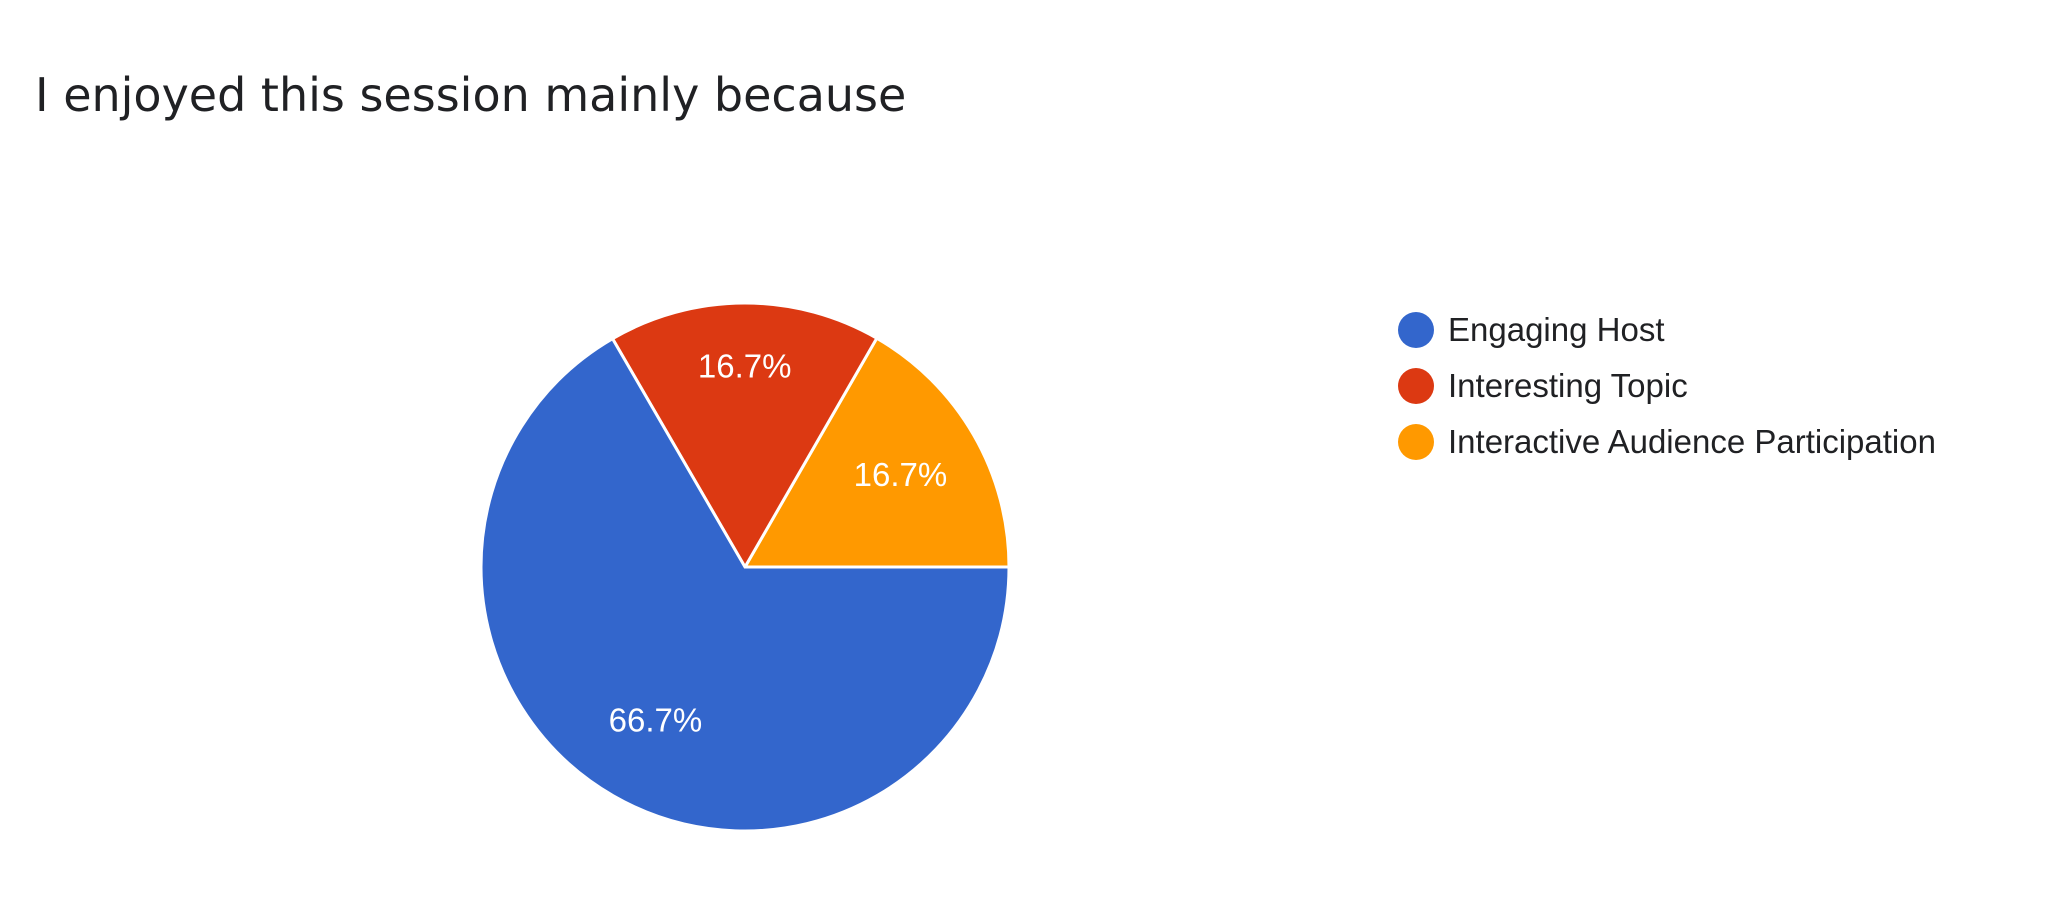 The width and height of the screenshot is (2048, 924). What do you see at coordinates (745, 584) in the screenshot?
I see `pie-slice-engaging-host` at bounding box center [745, 584].